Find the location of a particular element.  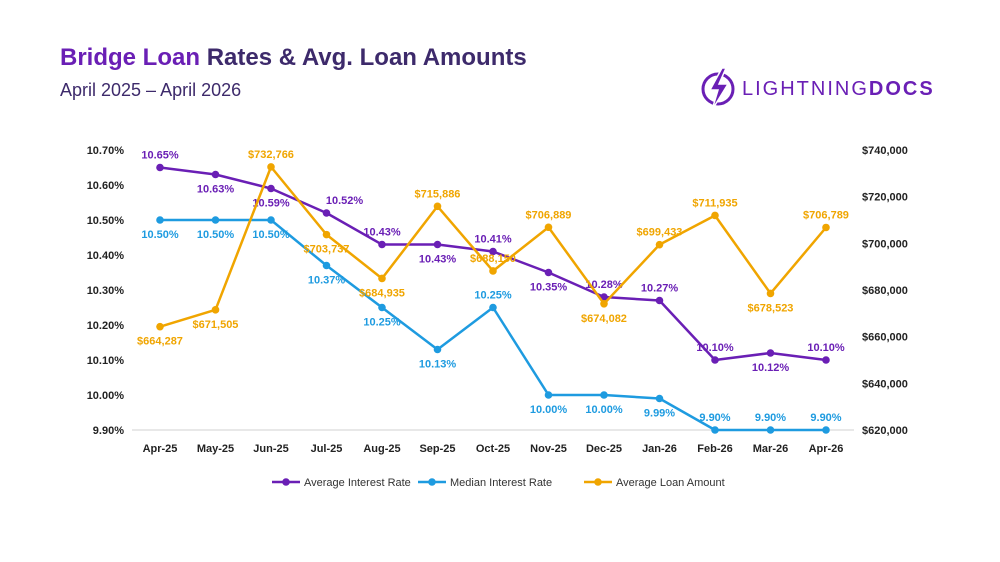

x-tick-label: Feb-26 is located at coordinates (714, 449).